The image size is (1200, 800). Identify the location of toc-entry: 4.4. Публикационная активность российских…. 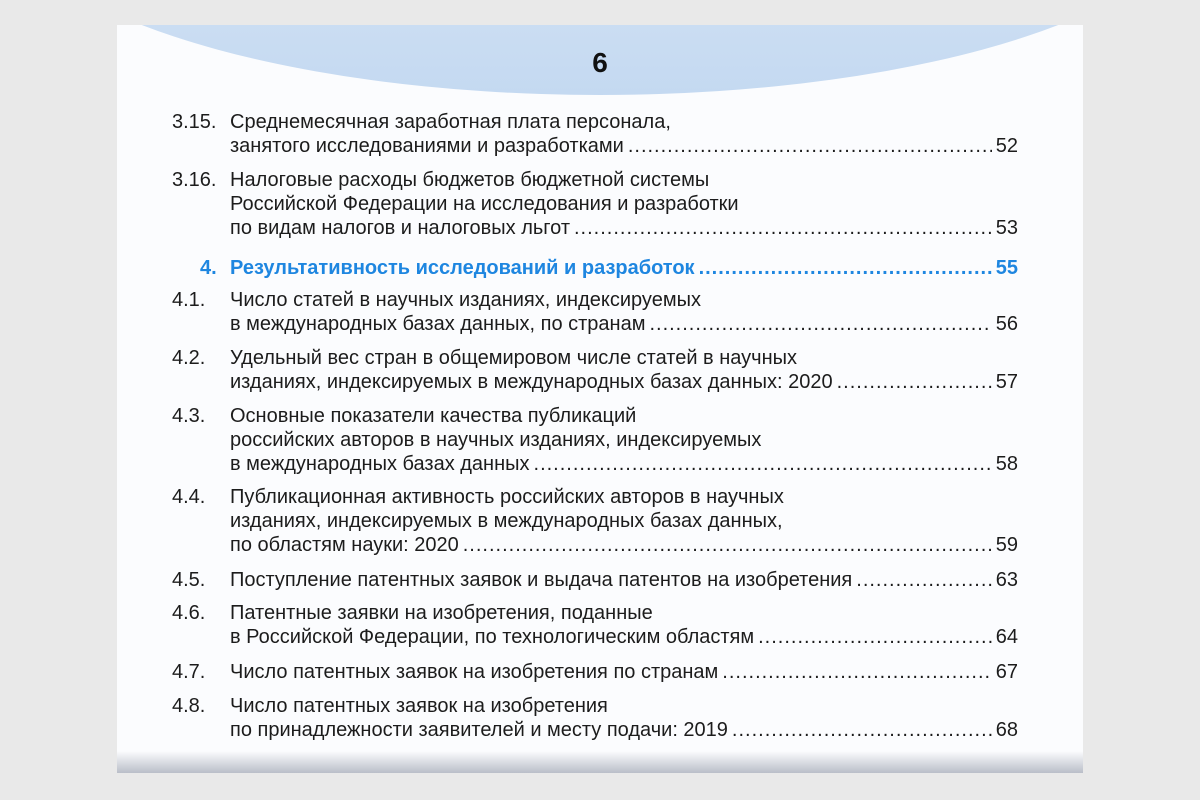
(595, 521).